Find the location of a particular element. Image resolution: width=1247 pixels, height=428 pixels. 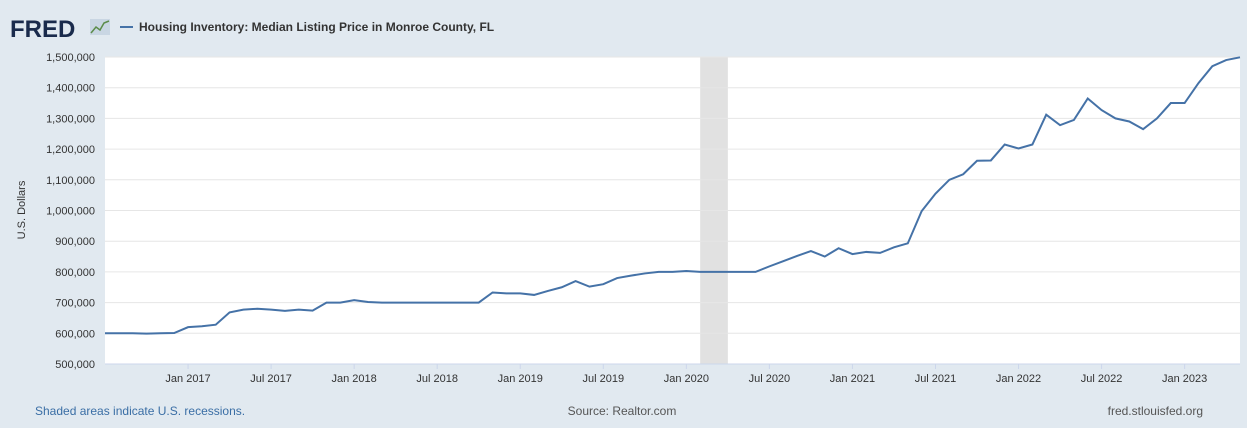

x-tick-label: Jan 2019 is located at coordinates (520, 379).